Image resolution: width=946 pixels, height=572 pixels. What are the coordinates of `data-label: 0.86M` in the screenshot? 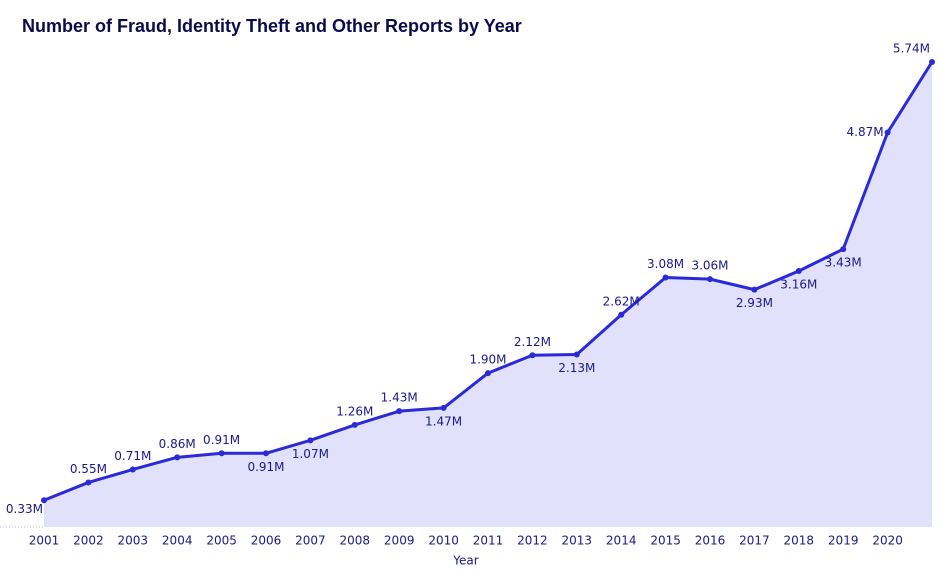 It's located at (177, 444).